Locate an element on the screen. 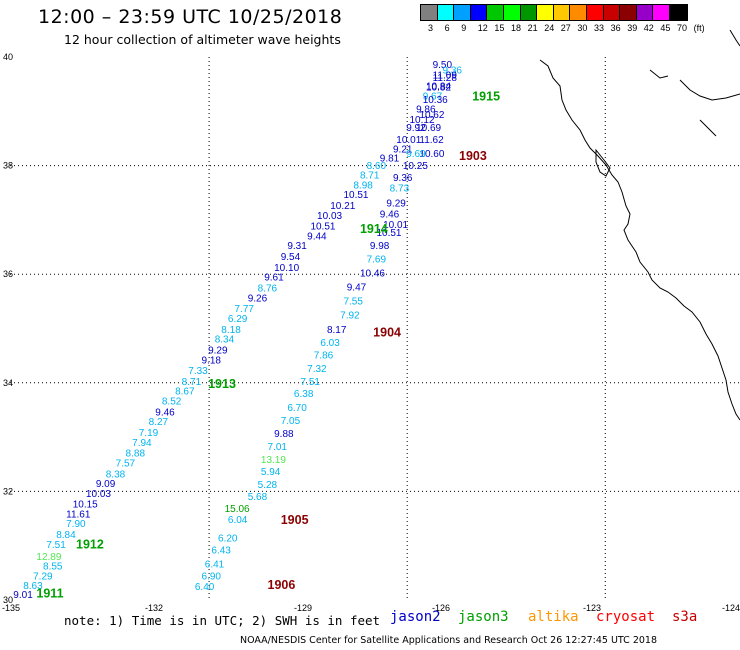  color-scale-label: 70 is located at coordinates (682, 28).